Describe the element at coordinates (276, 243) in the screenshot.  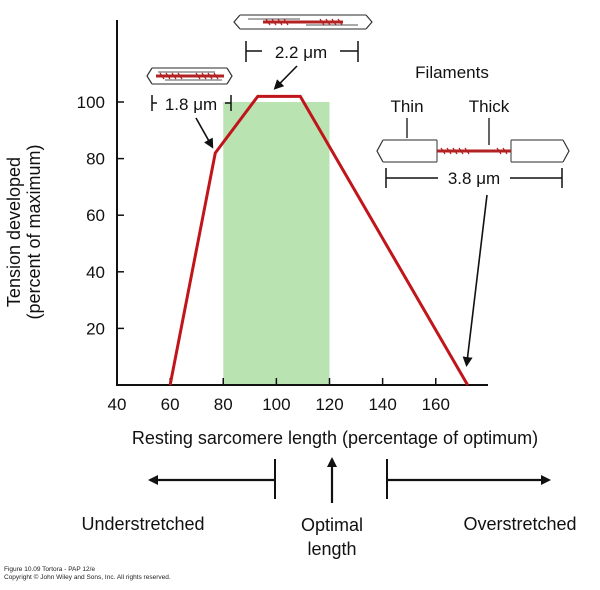
I see `optimal-length-band` at that location.